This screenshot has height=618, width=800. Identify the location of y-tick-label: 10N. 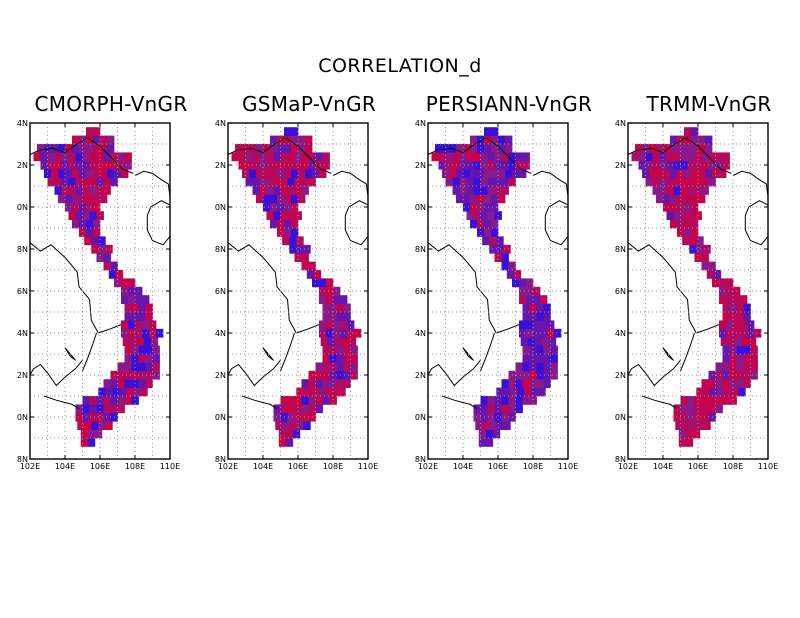
(220, 417).